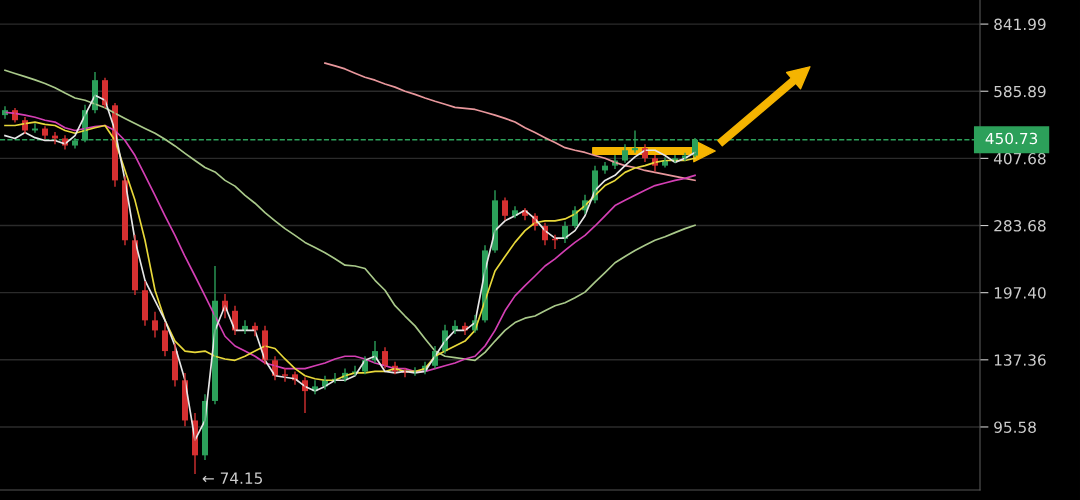 This screenshot has width=1080, height=500. What do you see at coordinates (1020, 293) in the screenshot?
I see `y-tick-label: 197.40` at bounding box center [1020, 293].